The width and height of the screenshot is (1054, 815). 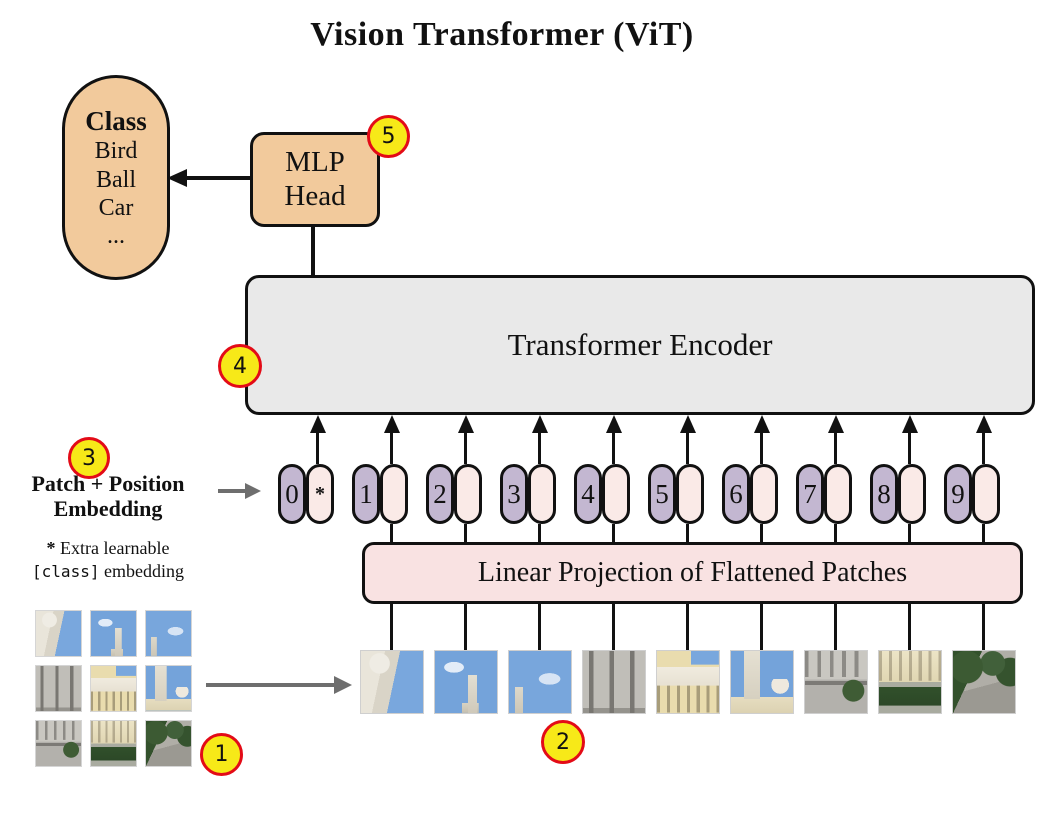 I want to click on flattened-patch-dome-sky, so click(x=392, y=682).